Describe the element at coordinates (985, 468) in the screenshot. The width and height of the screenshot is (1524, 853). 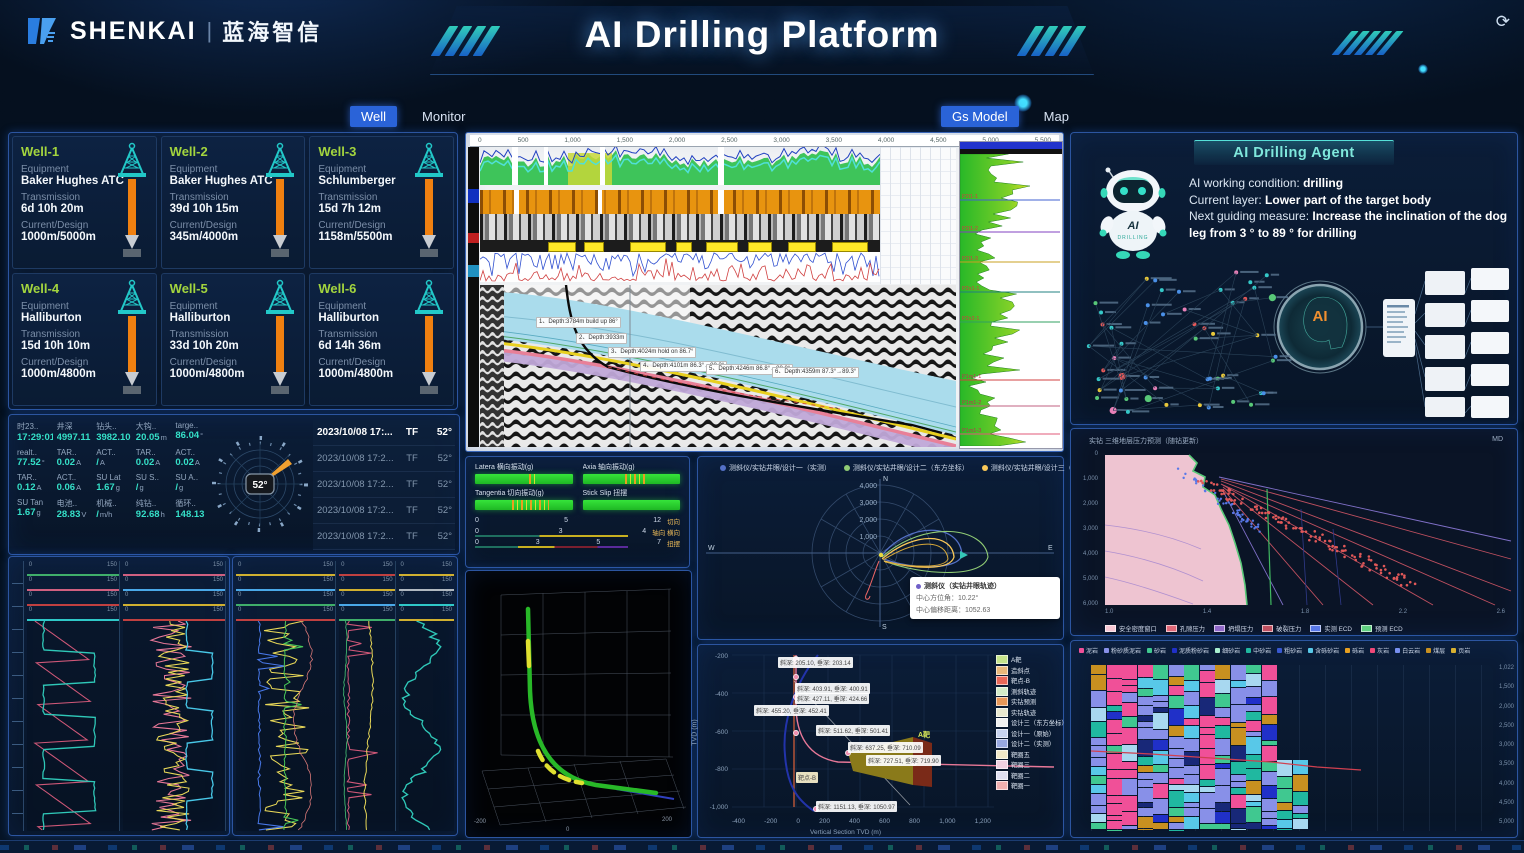
I see `legend-dot` at that location.